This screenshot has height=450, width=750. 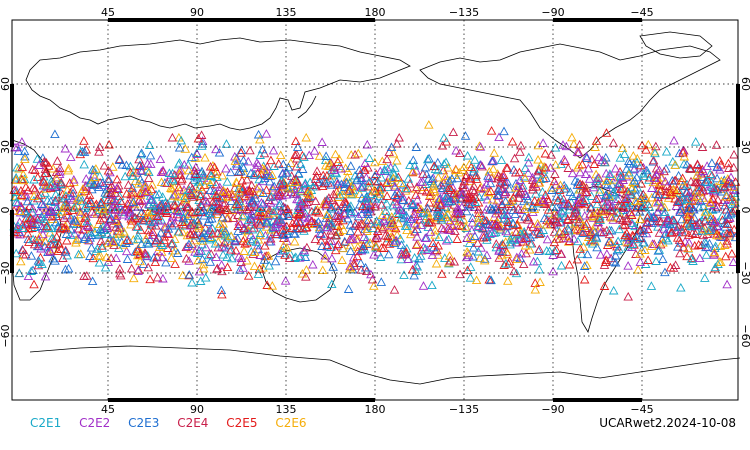 I want to click on lon-label-bottom: 90, so click(x=197, y=409).